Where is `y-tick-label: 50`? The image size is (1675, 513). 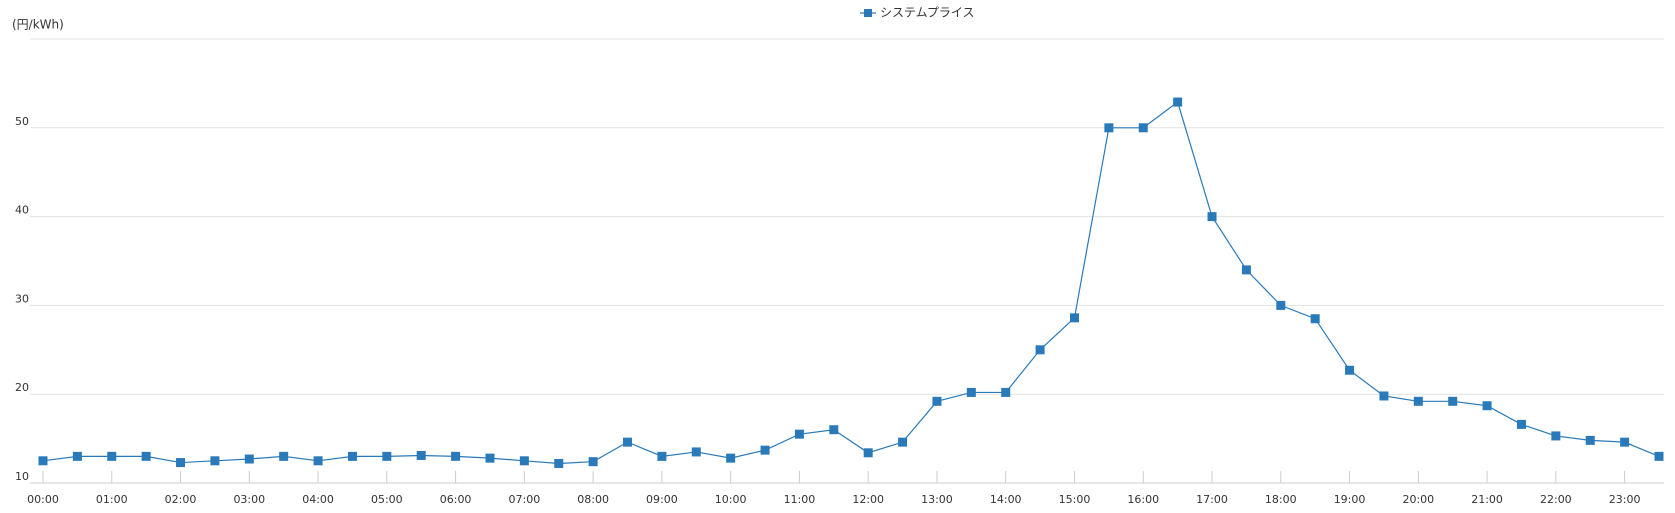 y-tick-label: 50 is located at coordinates (22, 121).